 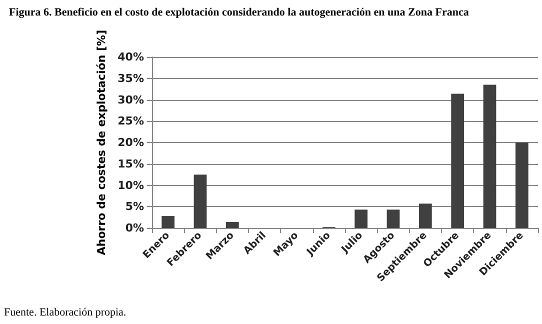 What do you see at coordinates (65, 312) in the screenshot?
I see `source-note: Fuente. Elaboración propia.` at bounding box center [65, 312].